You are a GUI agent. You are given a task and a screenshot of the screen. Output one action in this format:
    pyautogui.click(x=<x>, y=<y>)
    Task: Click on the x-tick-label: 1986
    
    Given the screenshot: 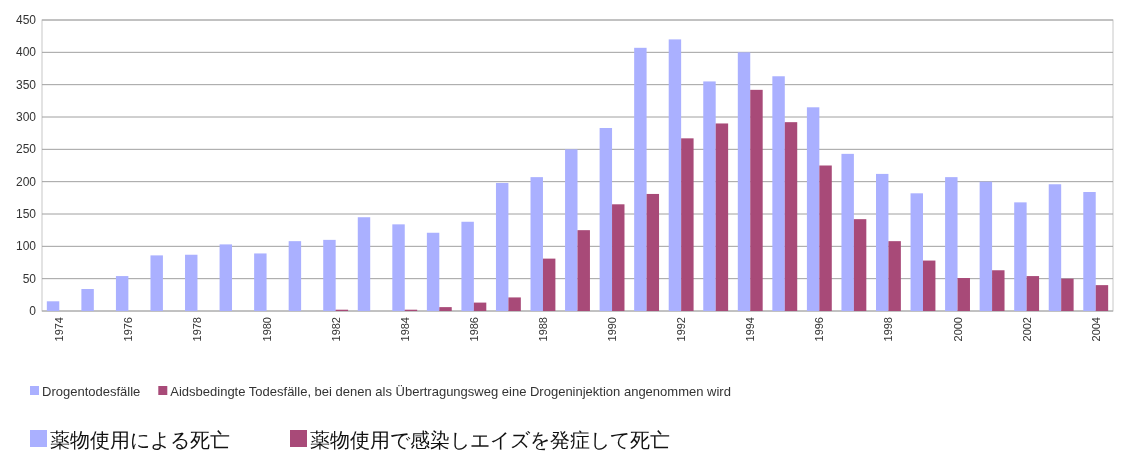 What is the action you would take?
    pyautogui.click(x=473, y=329)
    